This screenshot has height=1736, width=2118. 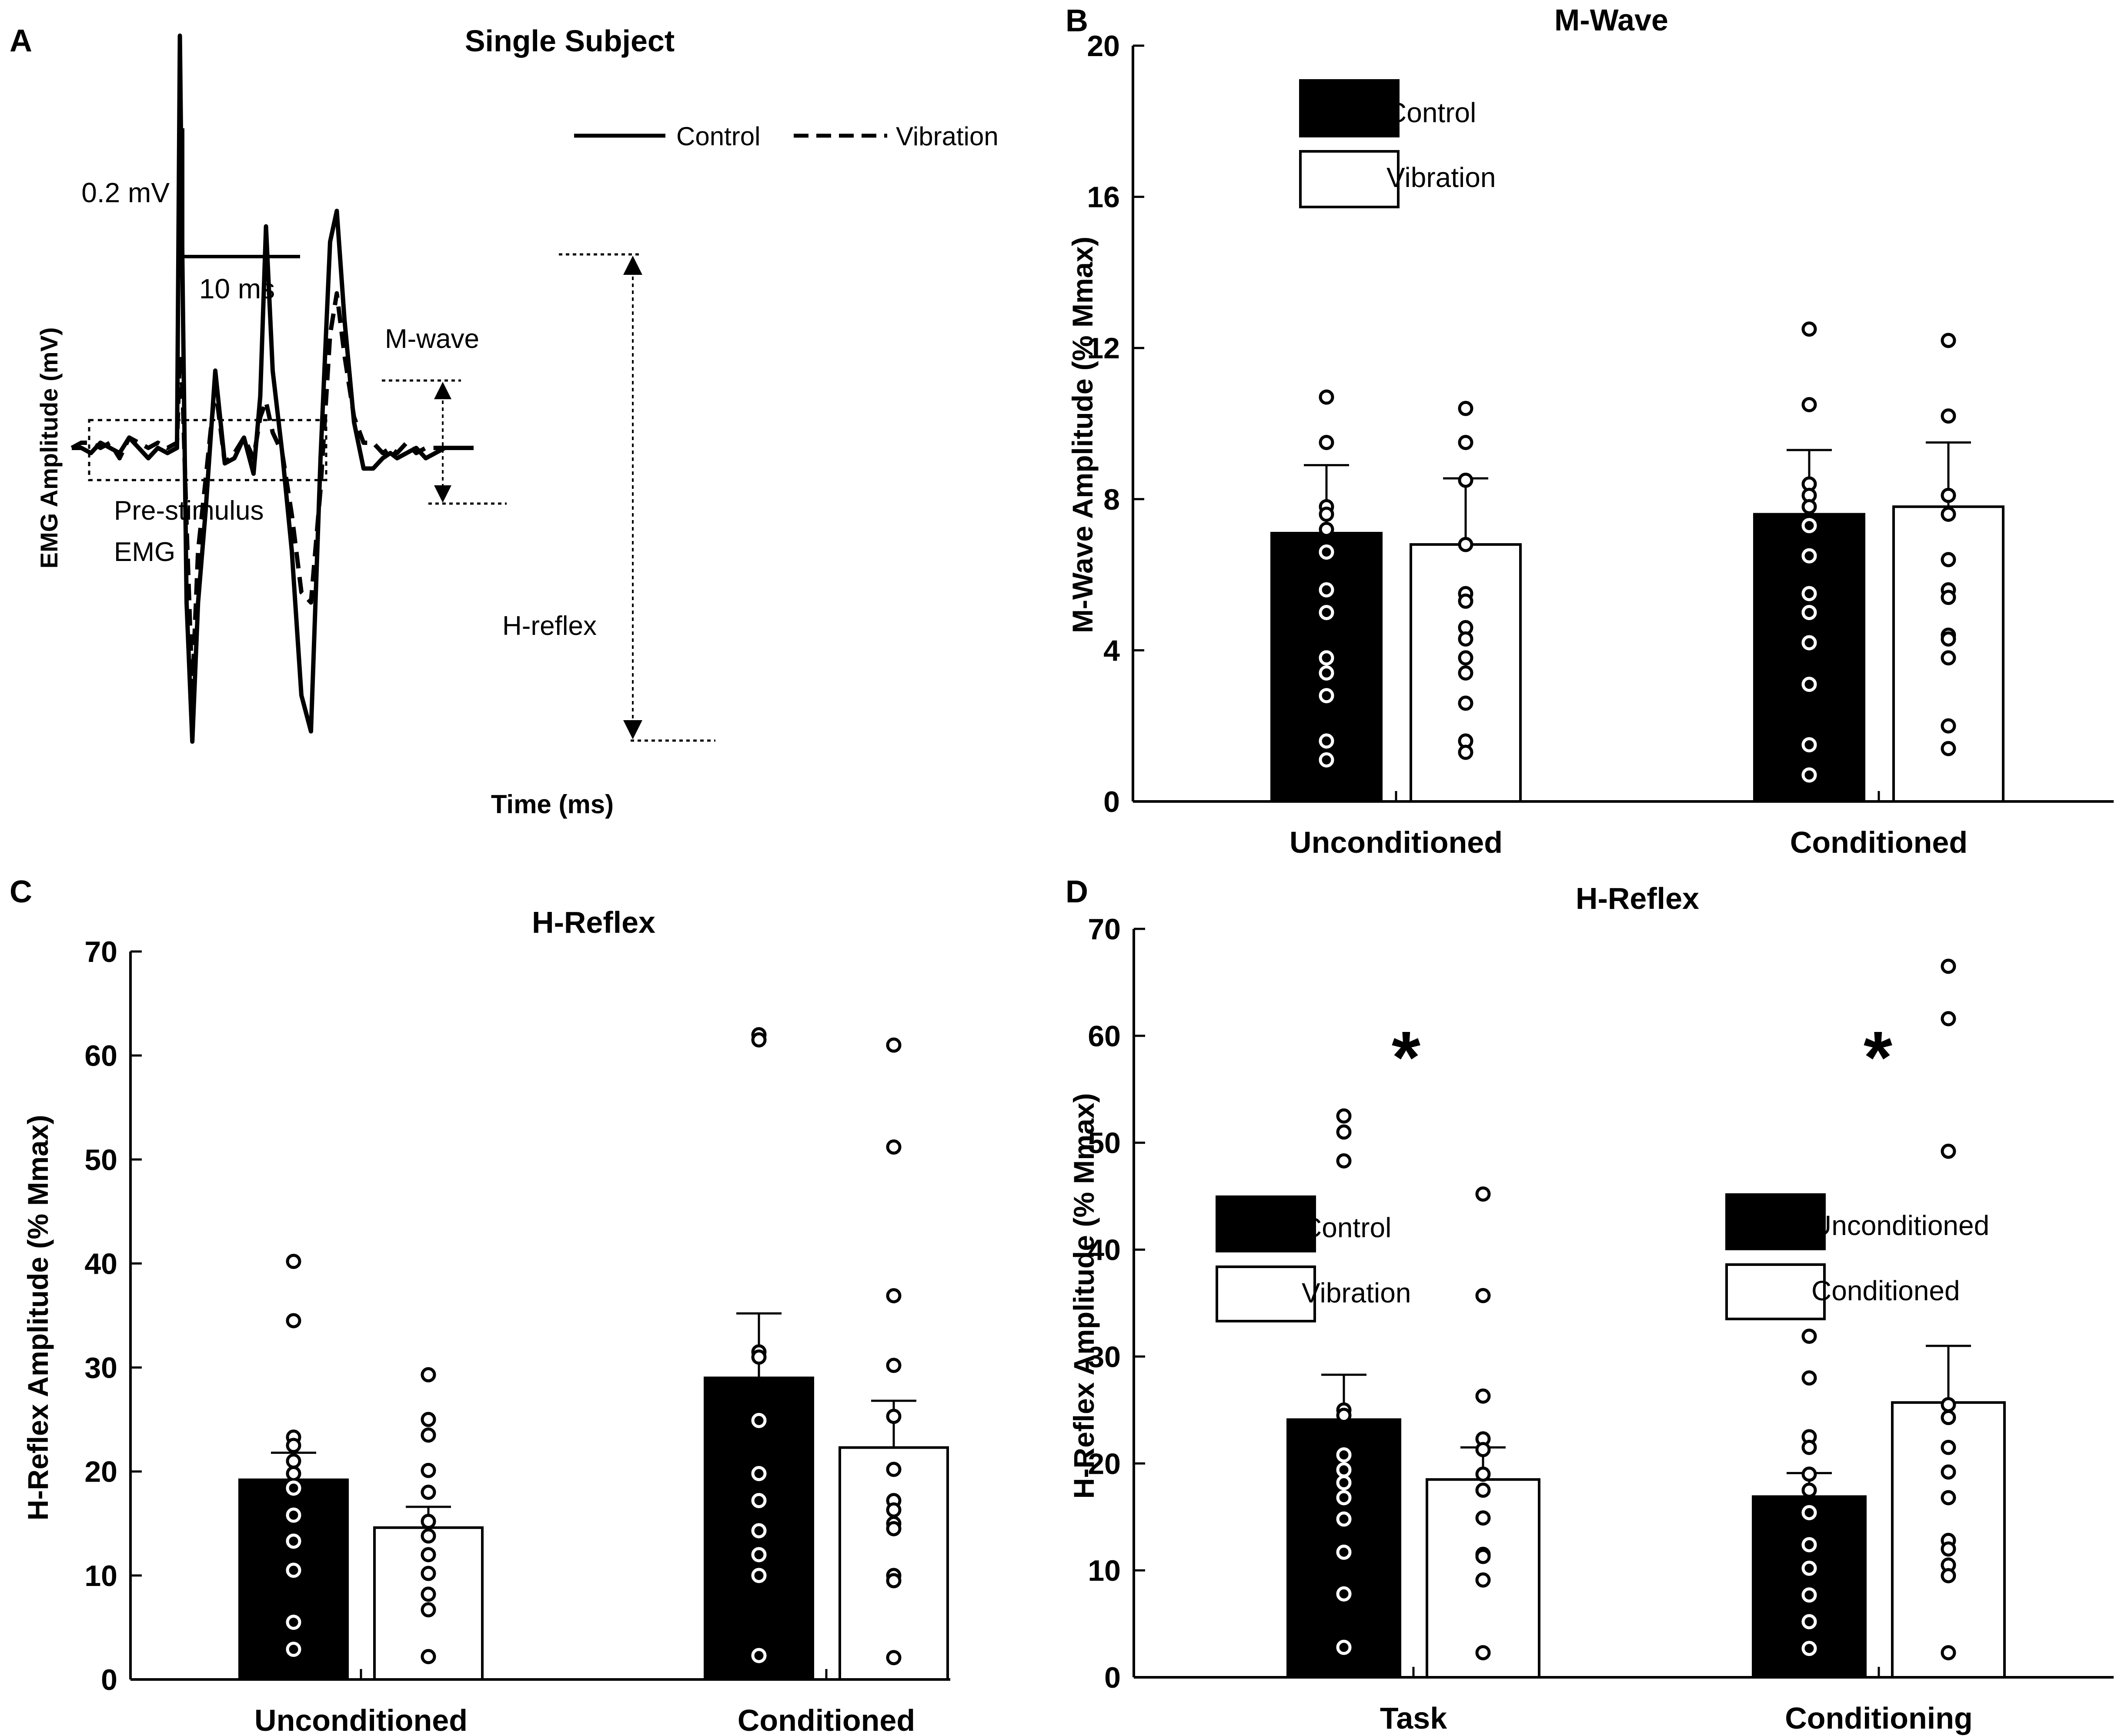 What do you see at coordinates (1349, 108) in the screenshot?
I see `legend-b-control-swatch` at bounding box center [1349, 108].